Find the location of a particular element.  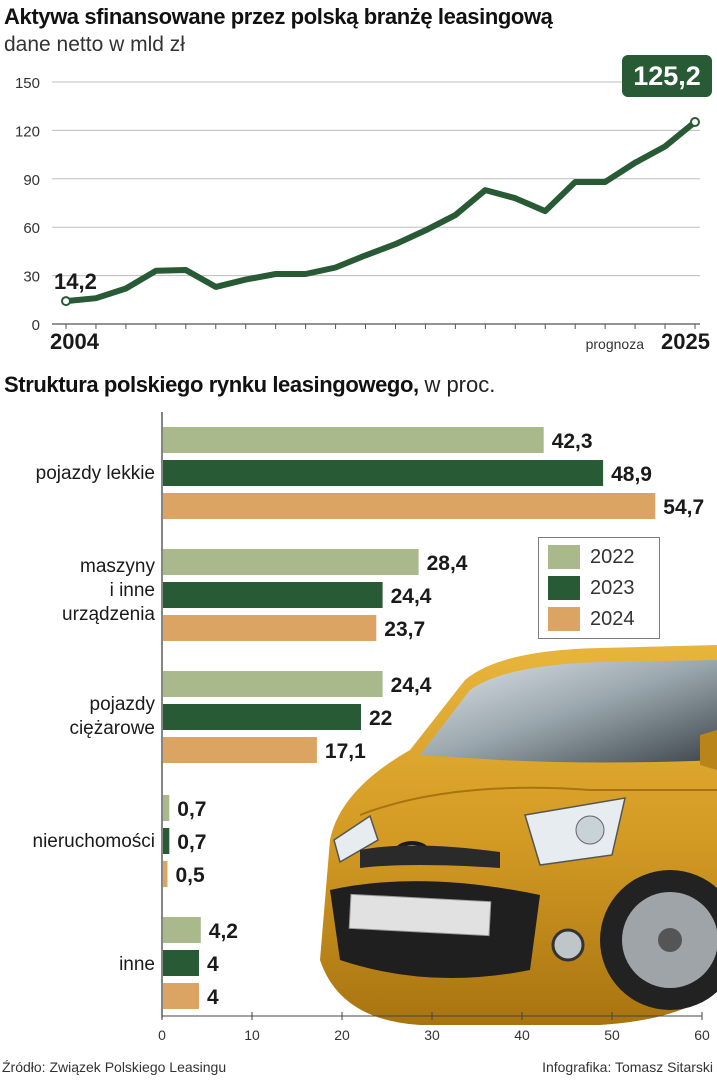

x-tick-label: 10 is located at coordinates (252, 1035).